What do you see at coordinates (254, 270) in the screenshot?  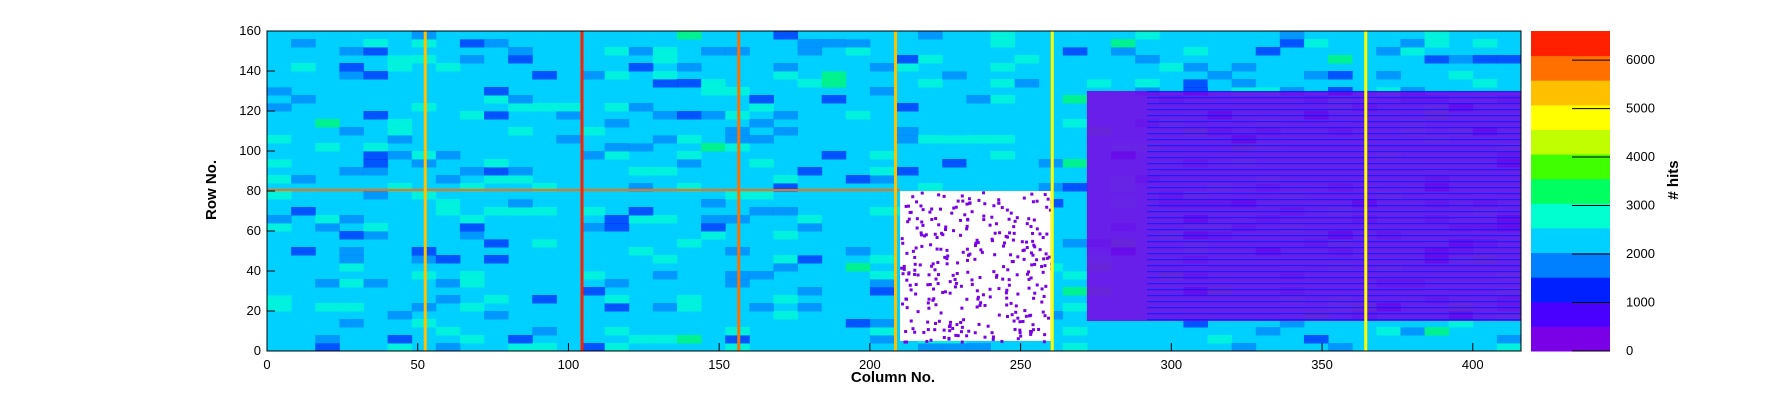 I see `y-tick-label: 40` at bounding box center [254, 270].